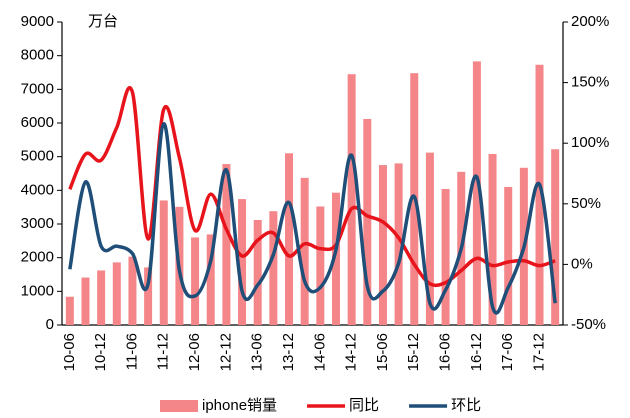  What do you see at coordinates (413, 352) in the screenshot?
I see `x-tick-label: 15-12` at bounding box center [413, 352].